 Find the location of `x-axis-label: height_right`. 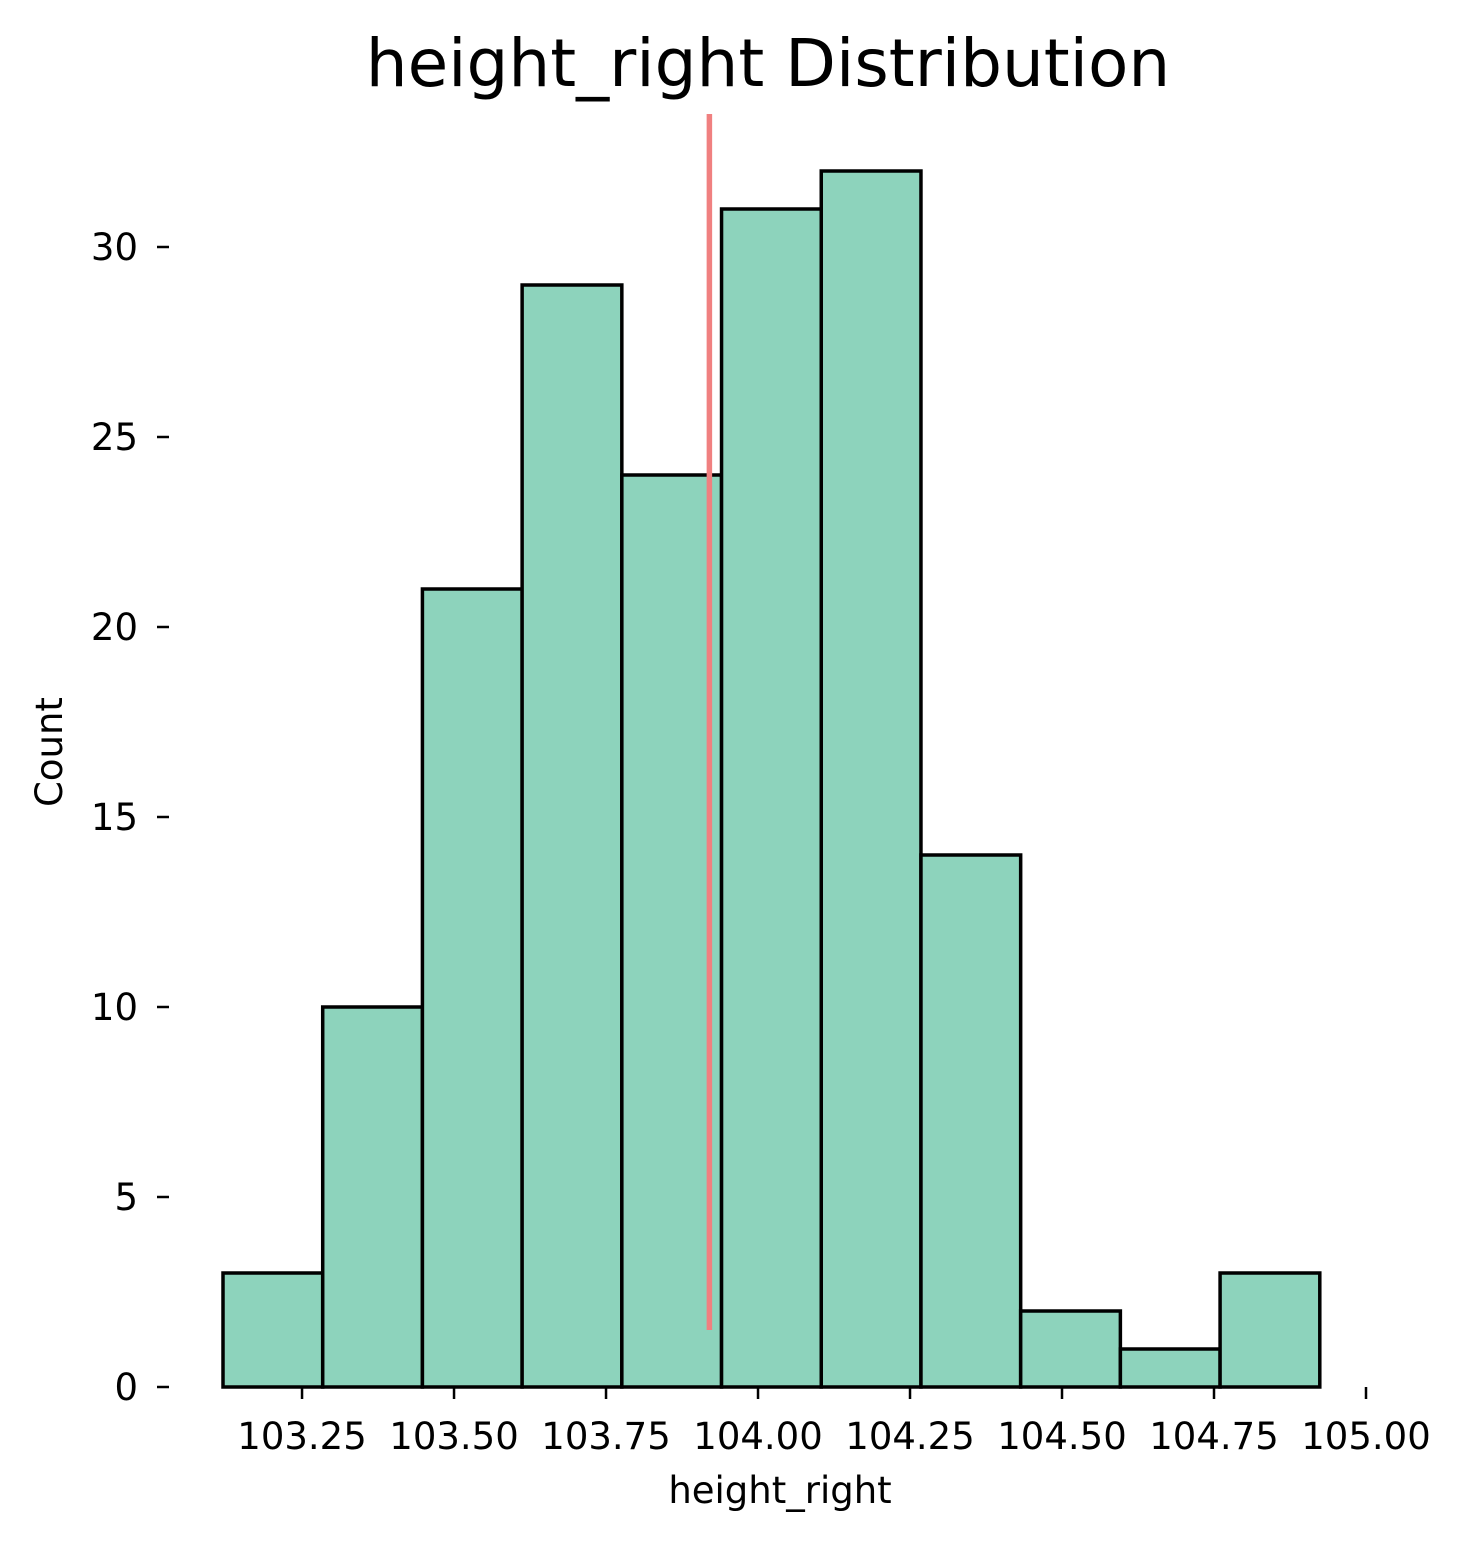

x-axis-label: height_right is located at coordinates (779, 1490).